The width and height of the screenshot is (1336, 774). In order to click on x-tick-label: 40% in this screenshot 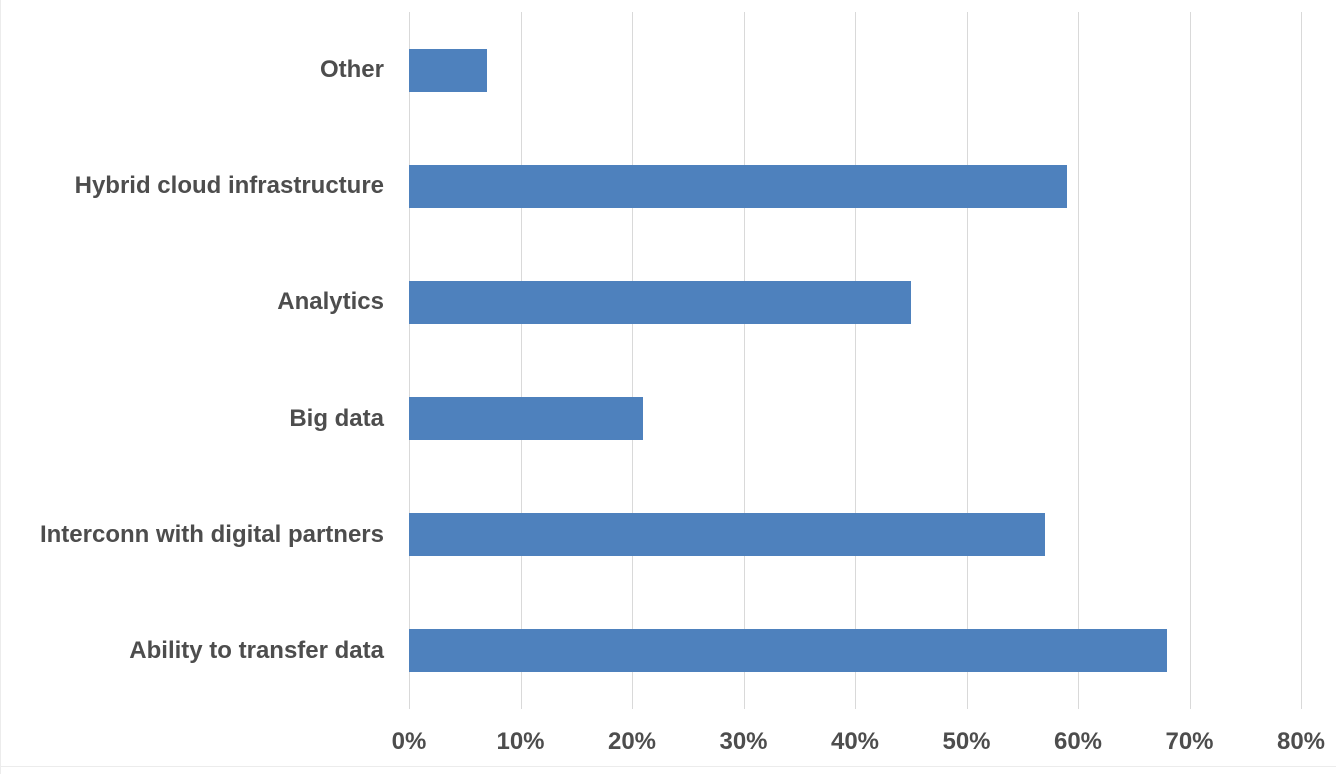, I will do `click(855, 741)`.